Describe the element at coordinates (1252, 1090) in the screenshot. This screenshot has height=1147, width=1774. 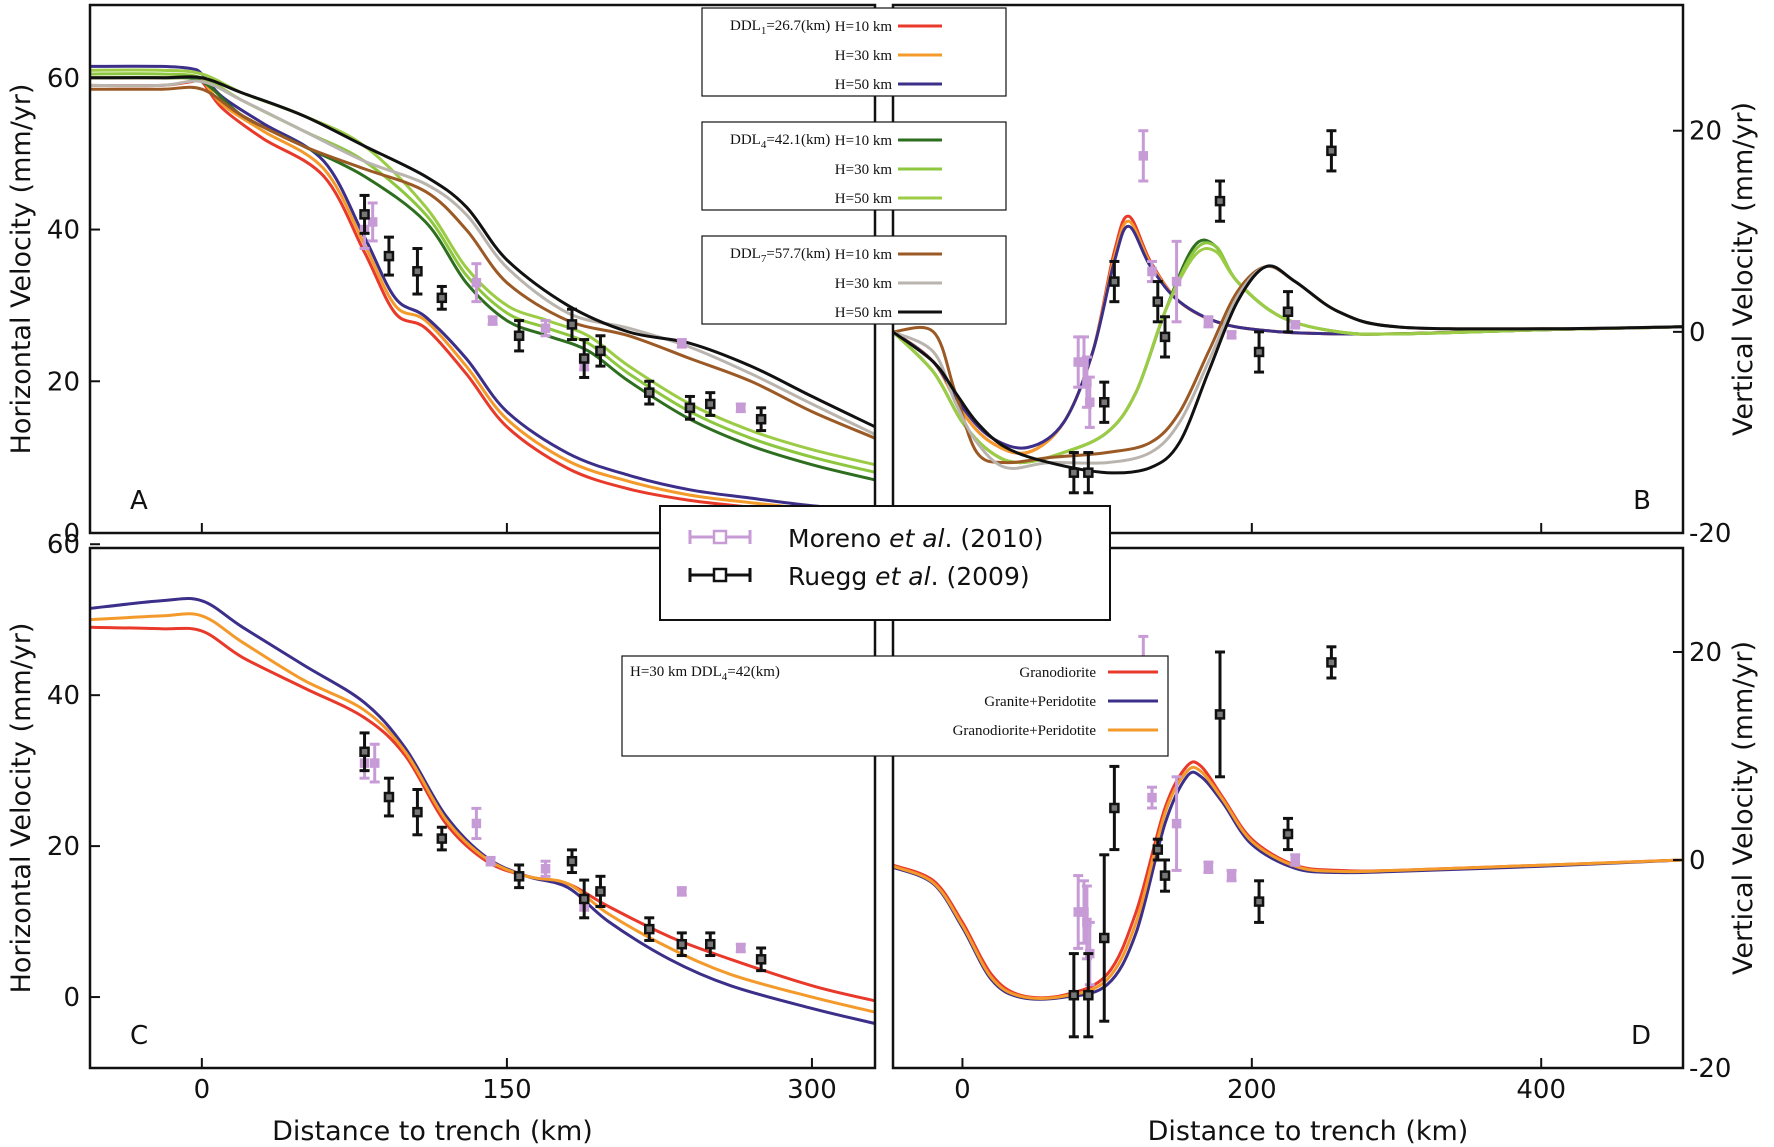
I see `x-tick-label: 200` at that location.